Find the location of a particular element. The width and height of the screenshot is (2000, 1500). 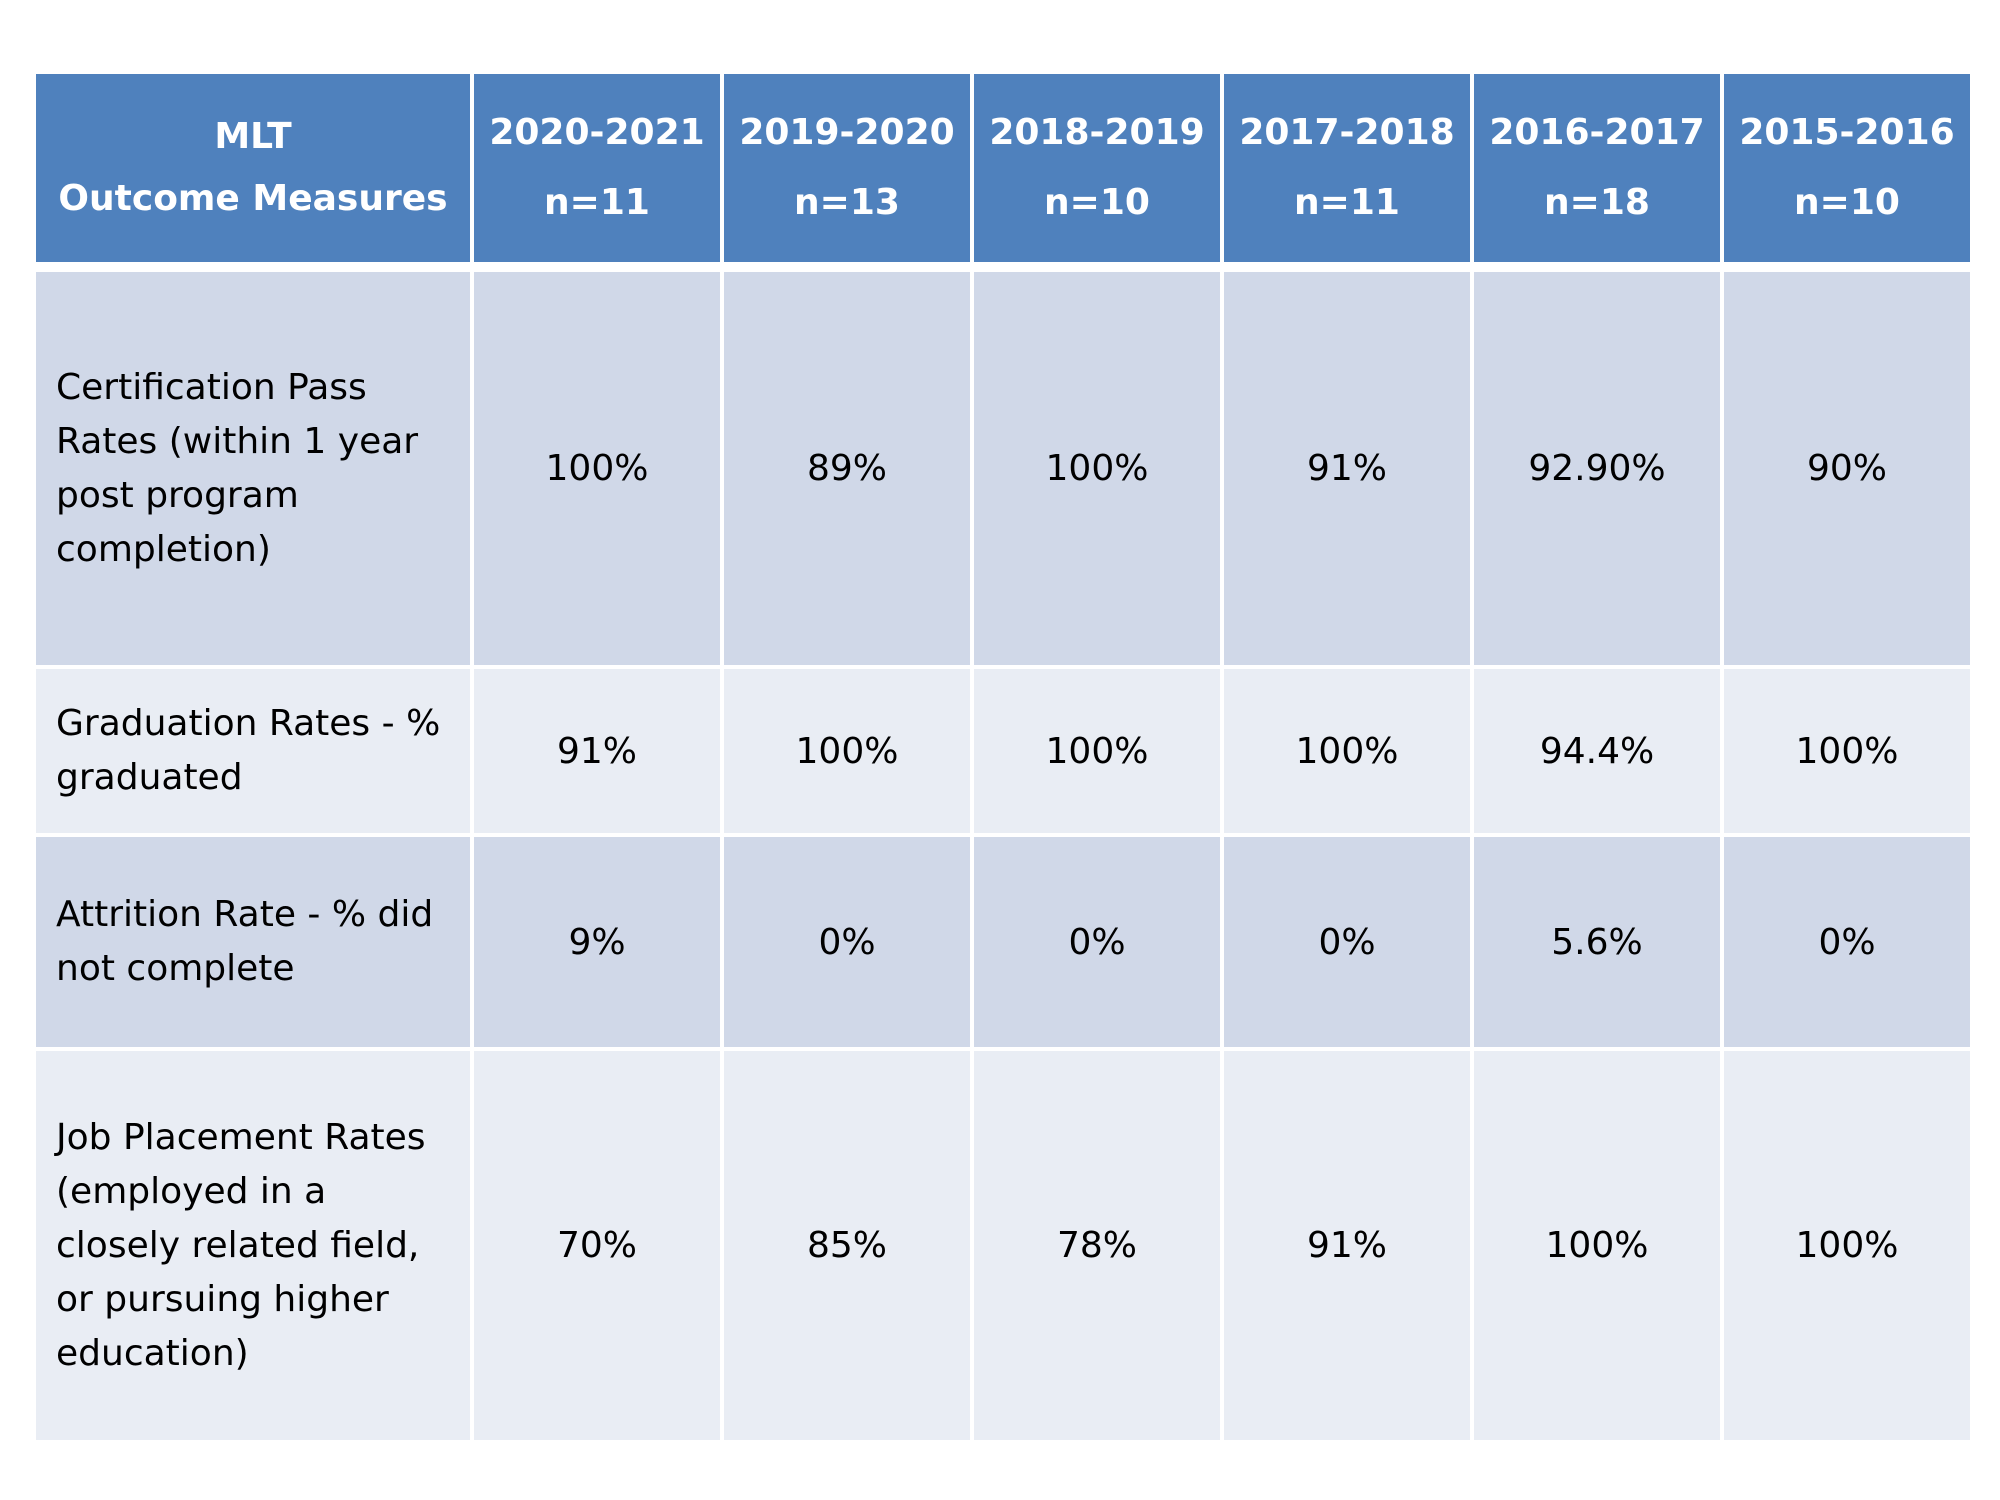

table-cell: 85% is located at coordinates (847, 1245).